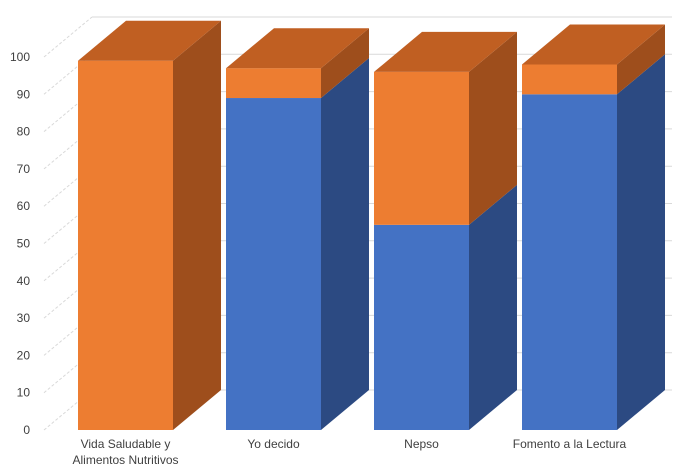  Describe the element at coordinates (593, 44) in the screenshot. I see `bar-top-c3` at that location.